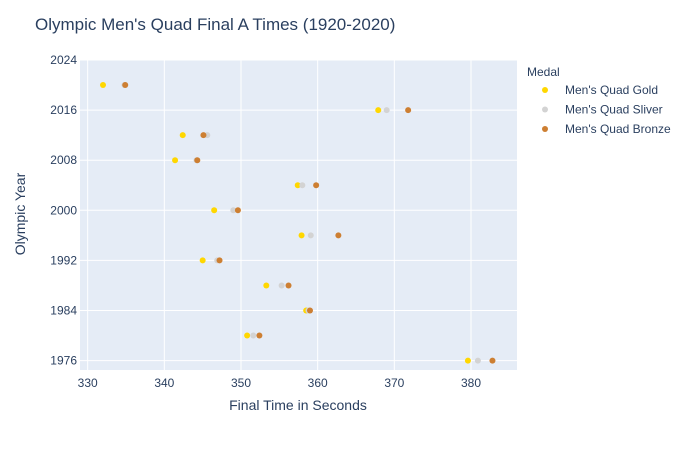 Image resolution: width=700 pixels, height=450 pixels. What do you see at coordinates (394, 383) in the screenshot?
I see `x-tick-label: 370` at bounding box center [394, 383].